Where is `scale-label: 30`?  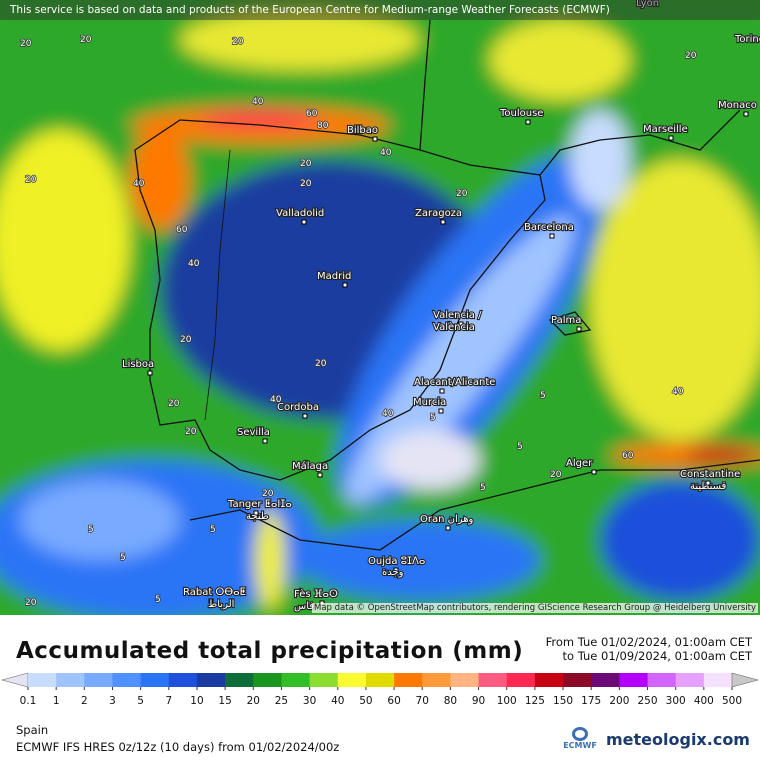
scale-label: 30 is located at coordinates (309, 701).